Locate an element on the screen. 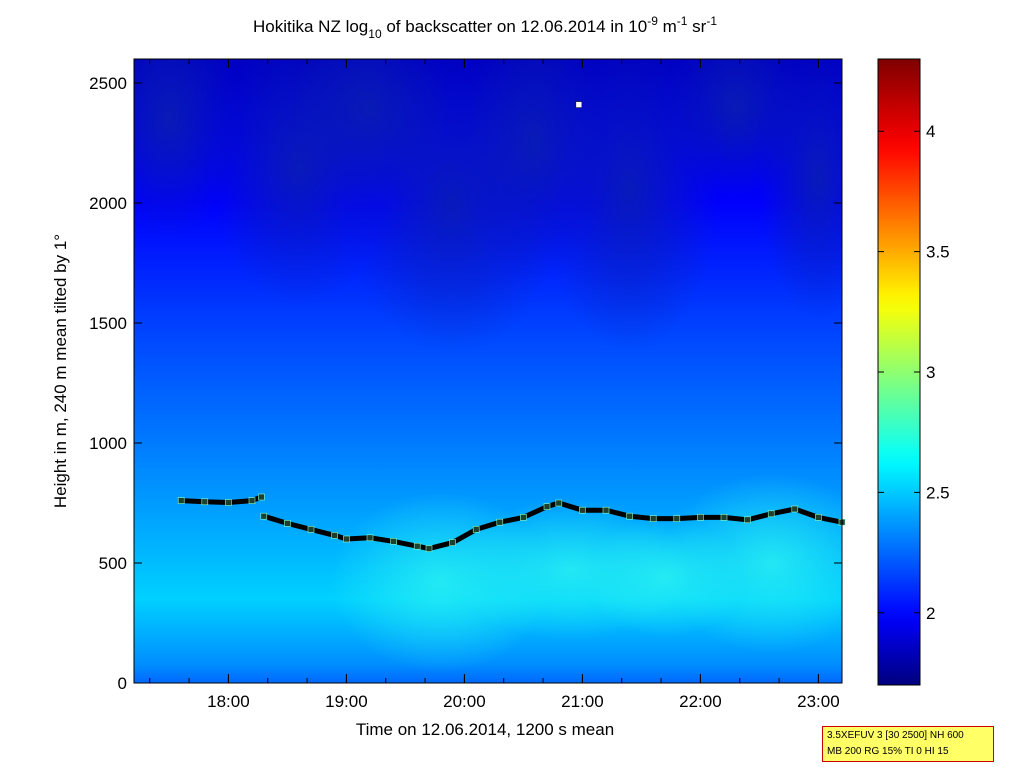 The image size is (1023, 767). x-axis-label: Time on 12.06.2014, 1200 s mean is located at coordinates (485, 729).